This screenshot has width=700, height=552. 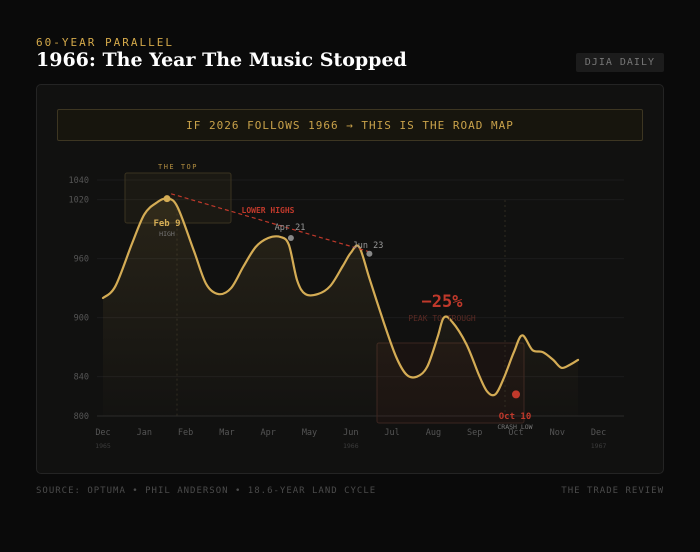 What do you see at coordinates (442, 318) in the screenshot?
I see `drawdown-sub-label: PEAK TO TROUGH` at bounding box center [442, 318].